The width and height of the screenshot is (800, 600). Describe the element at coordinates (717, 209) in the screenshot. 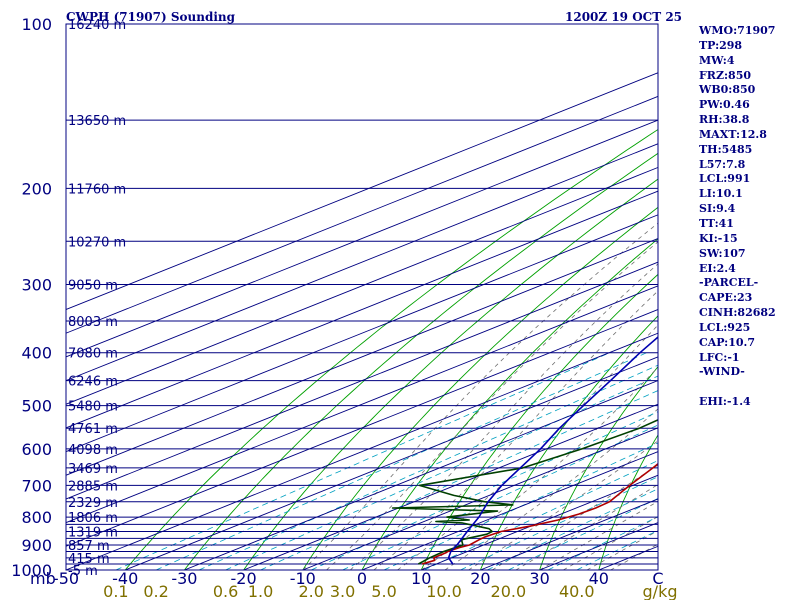

I see `stat-line: SI:9.4` at that location.